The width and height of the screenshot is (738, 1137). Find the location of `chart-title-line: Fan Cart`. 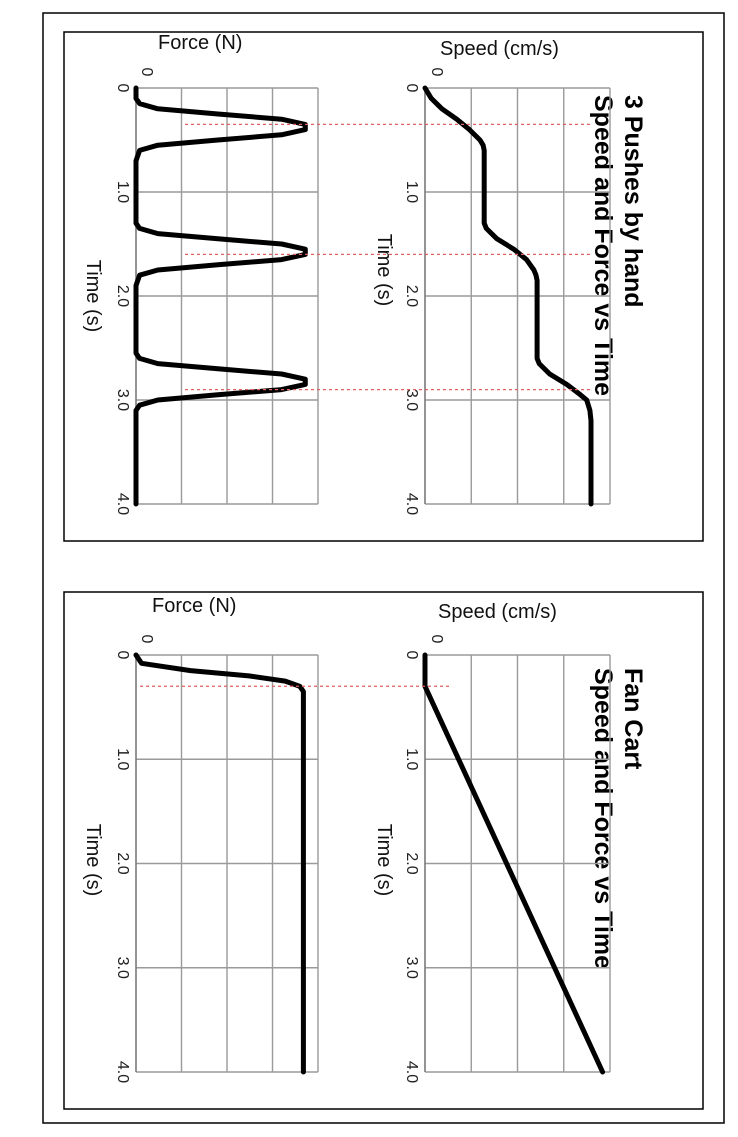

chart-title-line: Fan Cart is located at coordinates (633, 719).